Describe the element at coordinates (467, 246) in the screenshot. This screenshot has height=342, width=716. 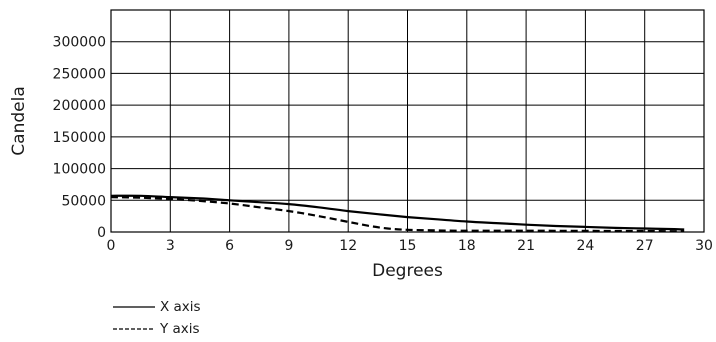
I see `x-tick-label: 18` at that location.